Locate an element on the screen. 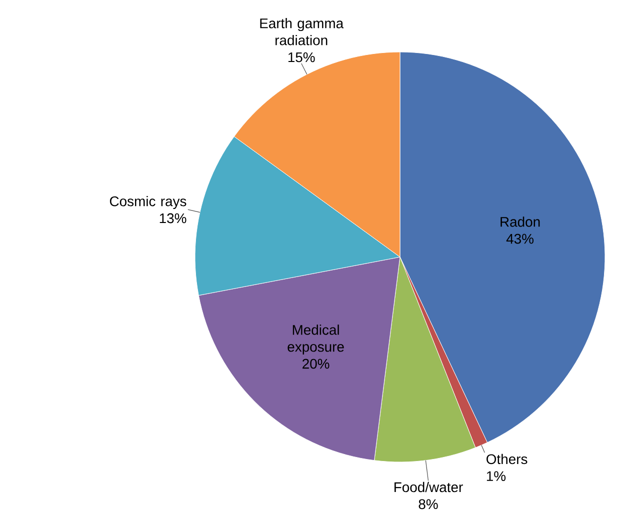 Image resolution: width=627 pixels, height=529 pixels. data-label: 1% is located at coordinates (496, 476).